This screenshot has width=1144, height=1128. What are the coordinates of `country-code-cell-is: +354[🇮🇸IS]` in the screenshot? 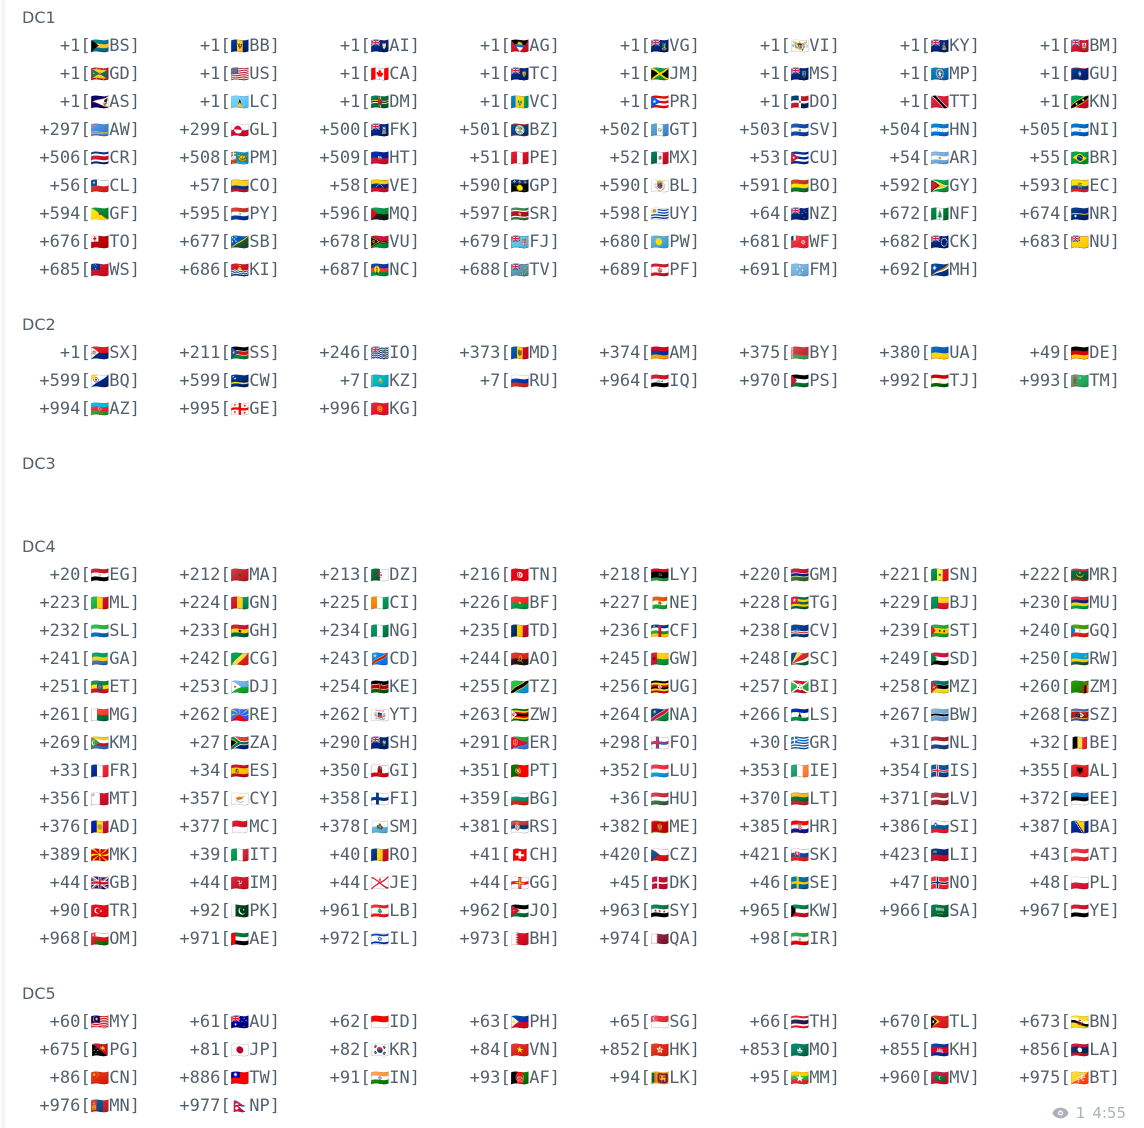 It's located at (910, 771).